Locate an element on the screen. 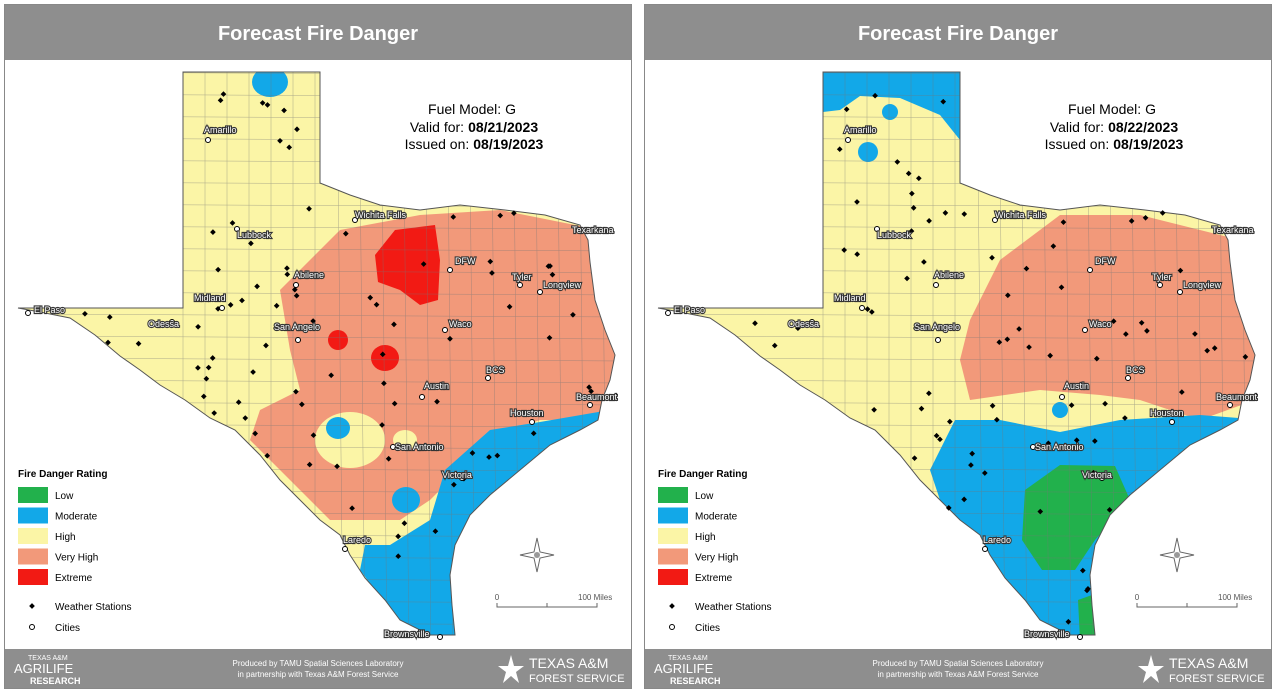 This screenshot has width=1275, height=690. city-label: Lubbock is located at coordinates (254, 235).